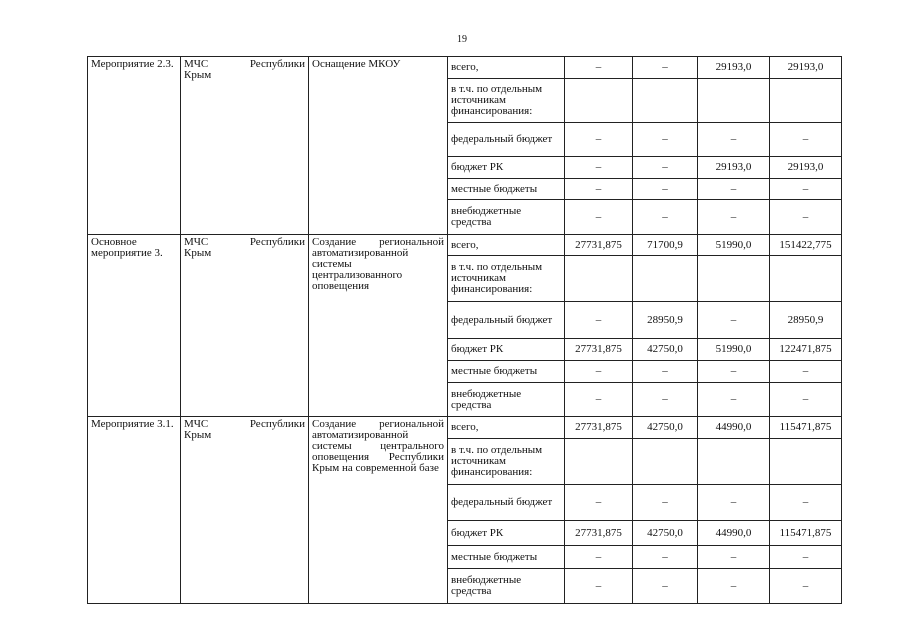 This screenshot has width=905, height=640. I want to click on table-row: федеральный бюджет –28950,9–28950,9, so click(465, 320).